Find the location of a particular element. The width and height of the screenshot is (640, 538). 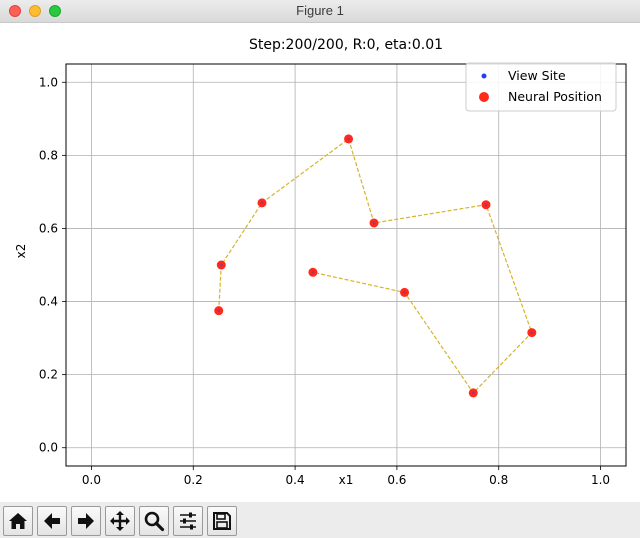

legend: View Site Neural Position is located at coordinates (541, 87).